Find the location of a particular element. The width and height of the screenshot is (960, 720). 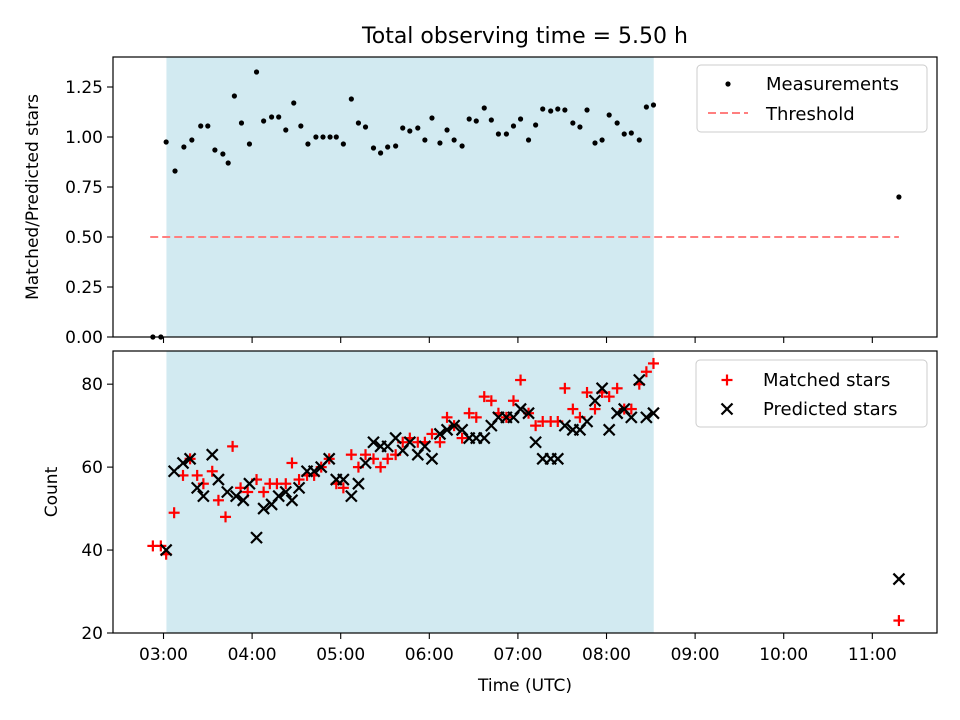

bottom-legend: Matched stars Predicted stars is located at coordinates (811, 393).